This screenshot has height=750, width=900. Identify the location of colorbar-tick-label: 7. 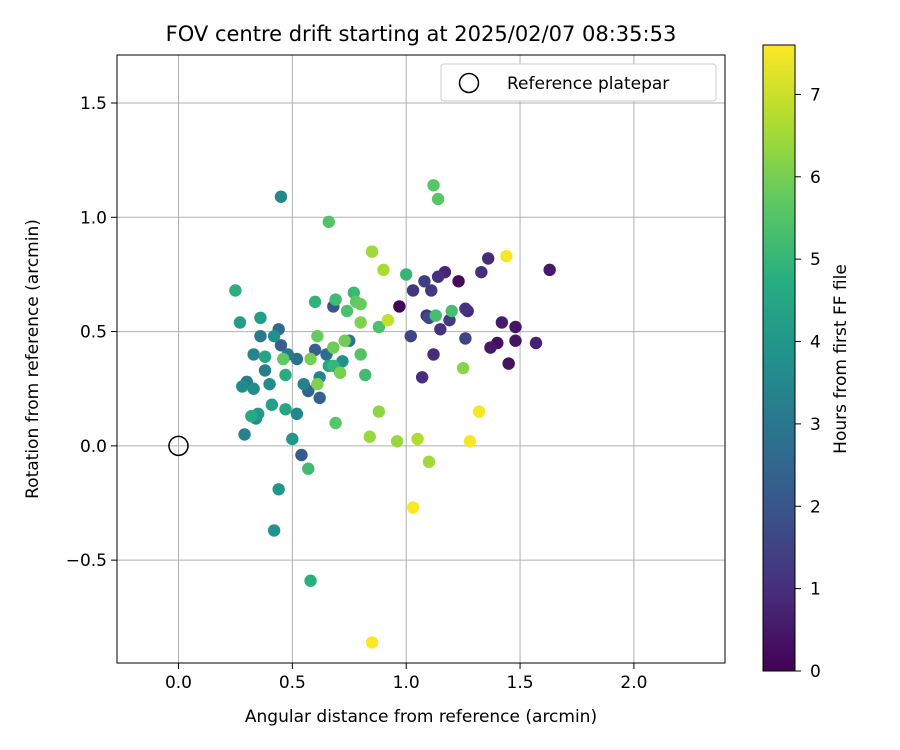
(815, 95).